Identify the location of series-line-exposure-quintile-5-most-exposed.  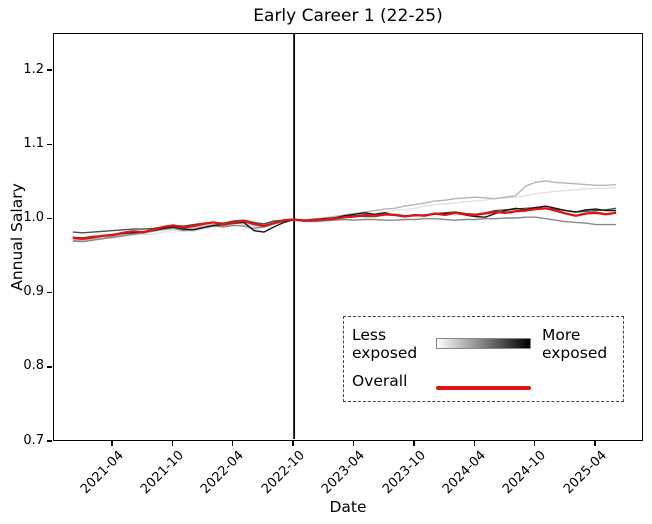
(344, 222).